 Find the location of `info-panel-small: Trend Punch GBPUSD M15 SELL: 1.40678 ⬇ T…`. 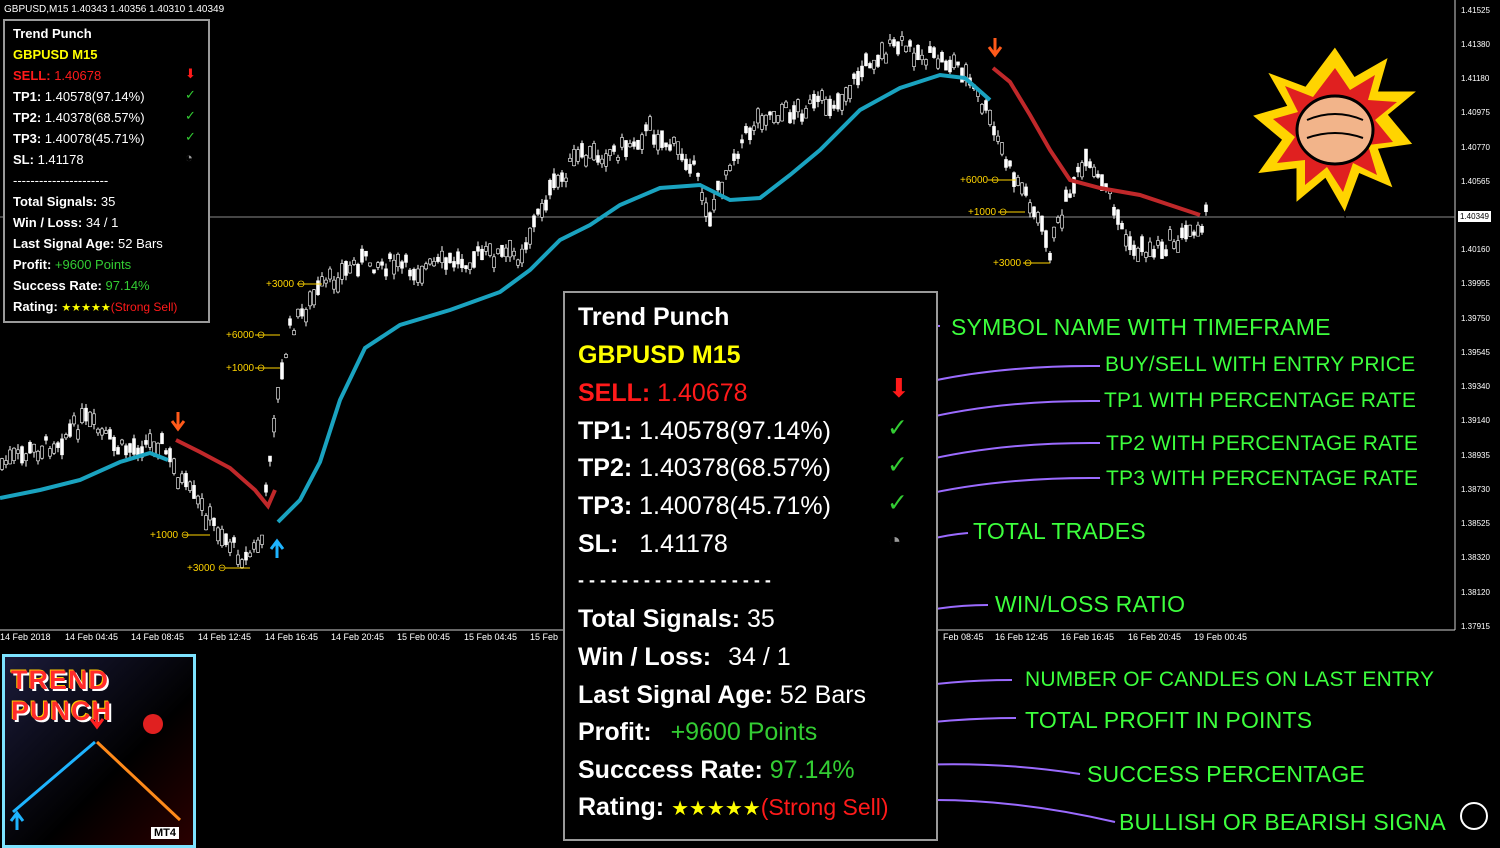

info-panel-small: Trend Punch GBPUSD M15 SELL: 1.40678 ⬇ T… is located at coordinates (106, 171).